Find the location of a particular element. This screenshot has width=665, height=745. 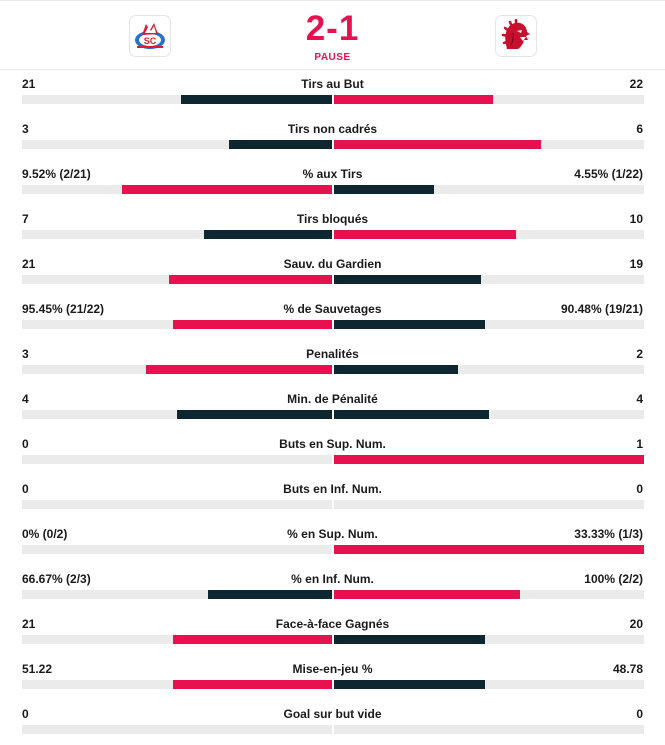

stat-row: 9.52% (2/21) % aux Tirs 4.55% (1/22) is located at coordinates (332, 182).